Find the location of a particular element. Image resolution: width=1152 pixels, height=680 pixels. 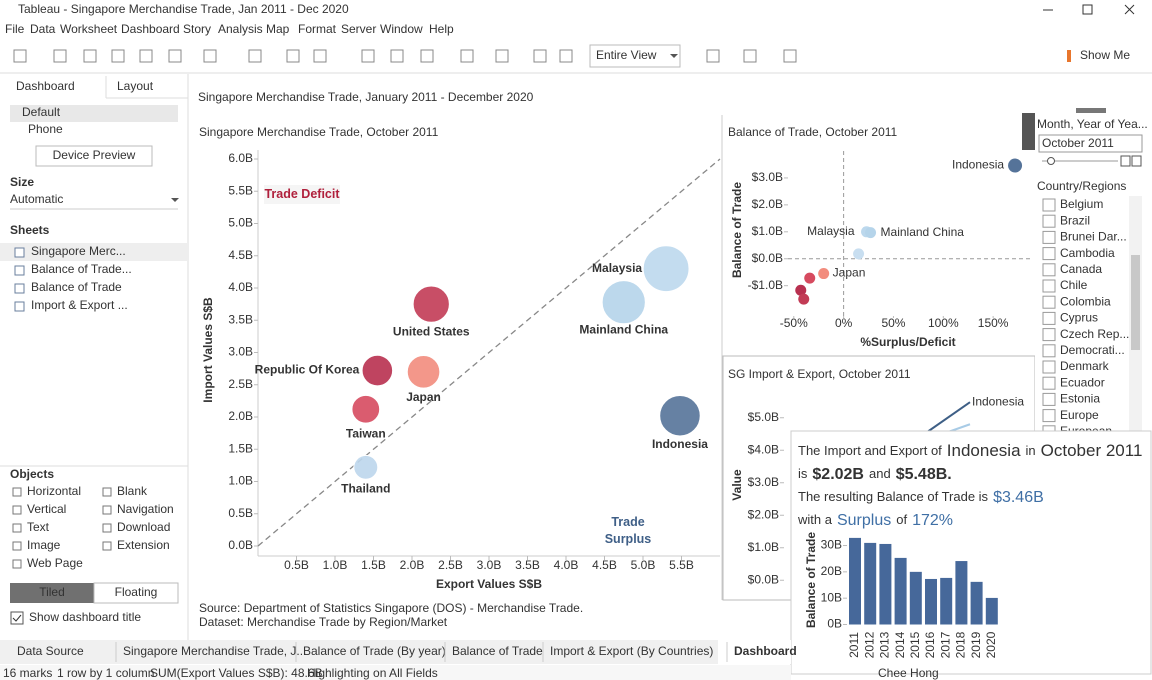

filter-item: Cyprus is located at coordinates (1079, 318).